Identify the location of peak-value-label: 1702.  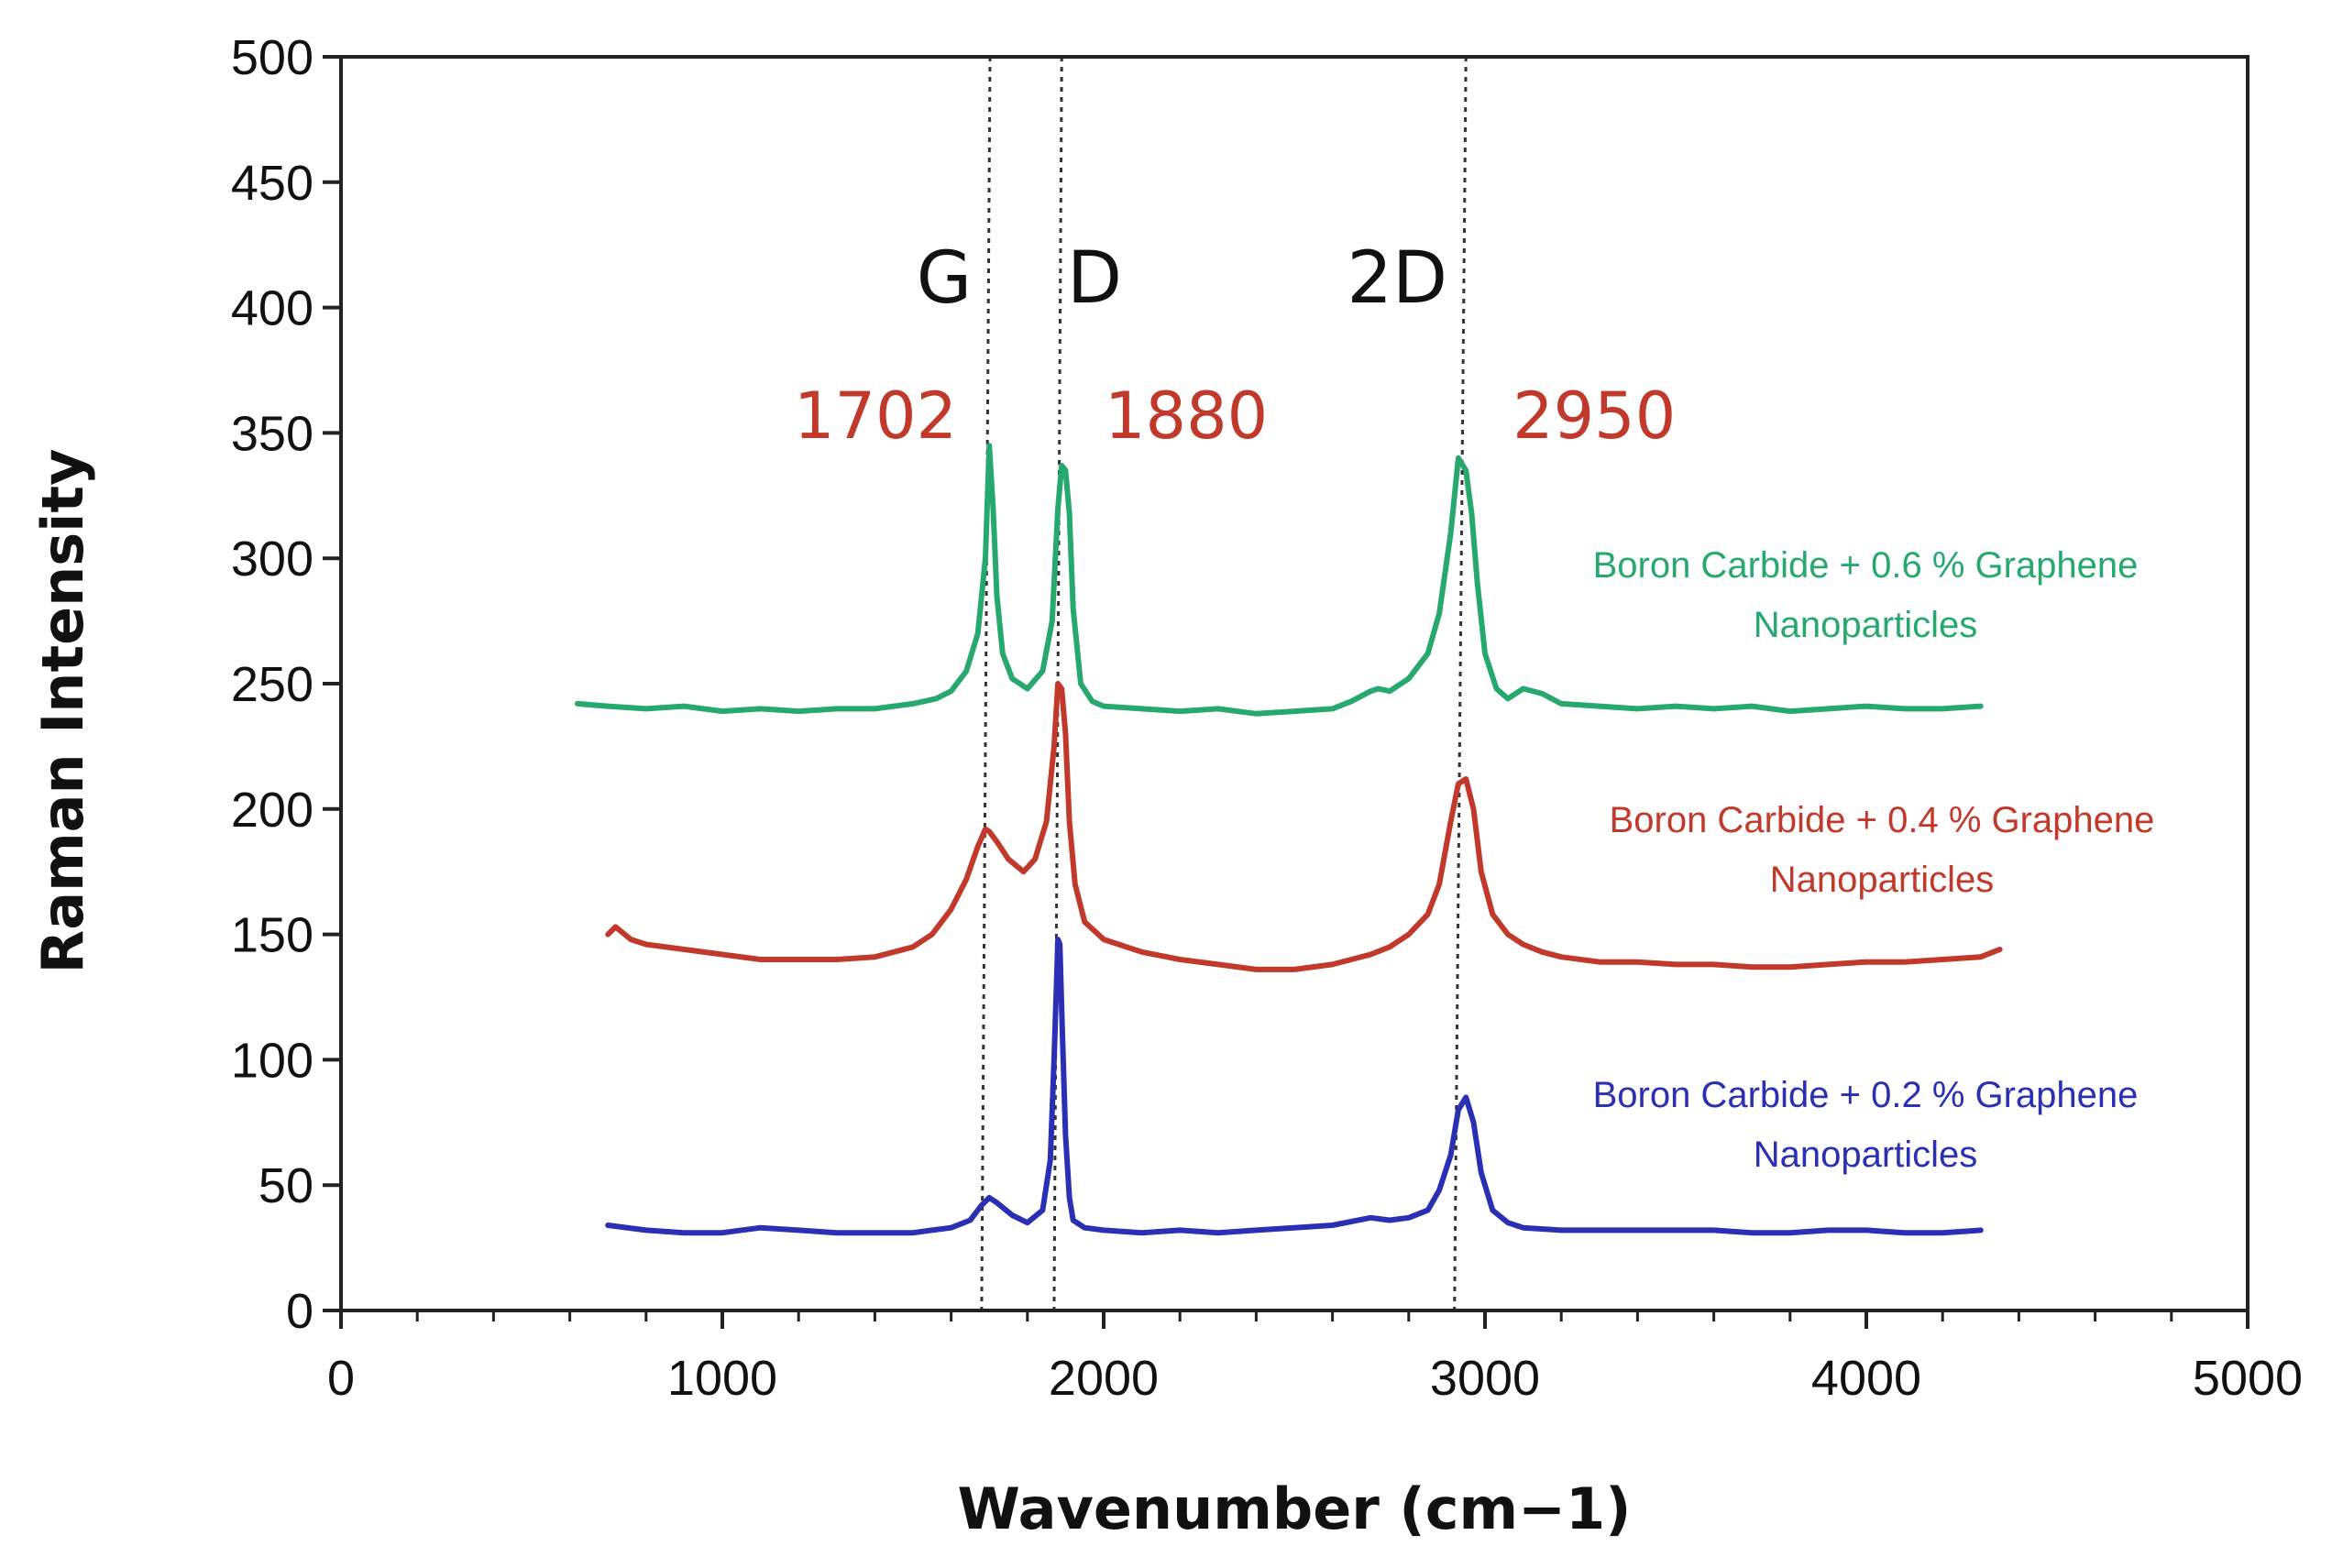
(875, 416).